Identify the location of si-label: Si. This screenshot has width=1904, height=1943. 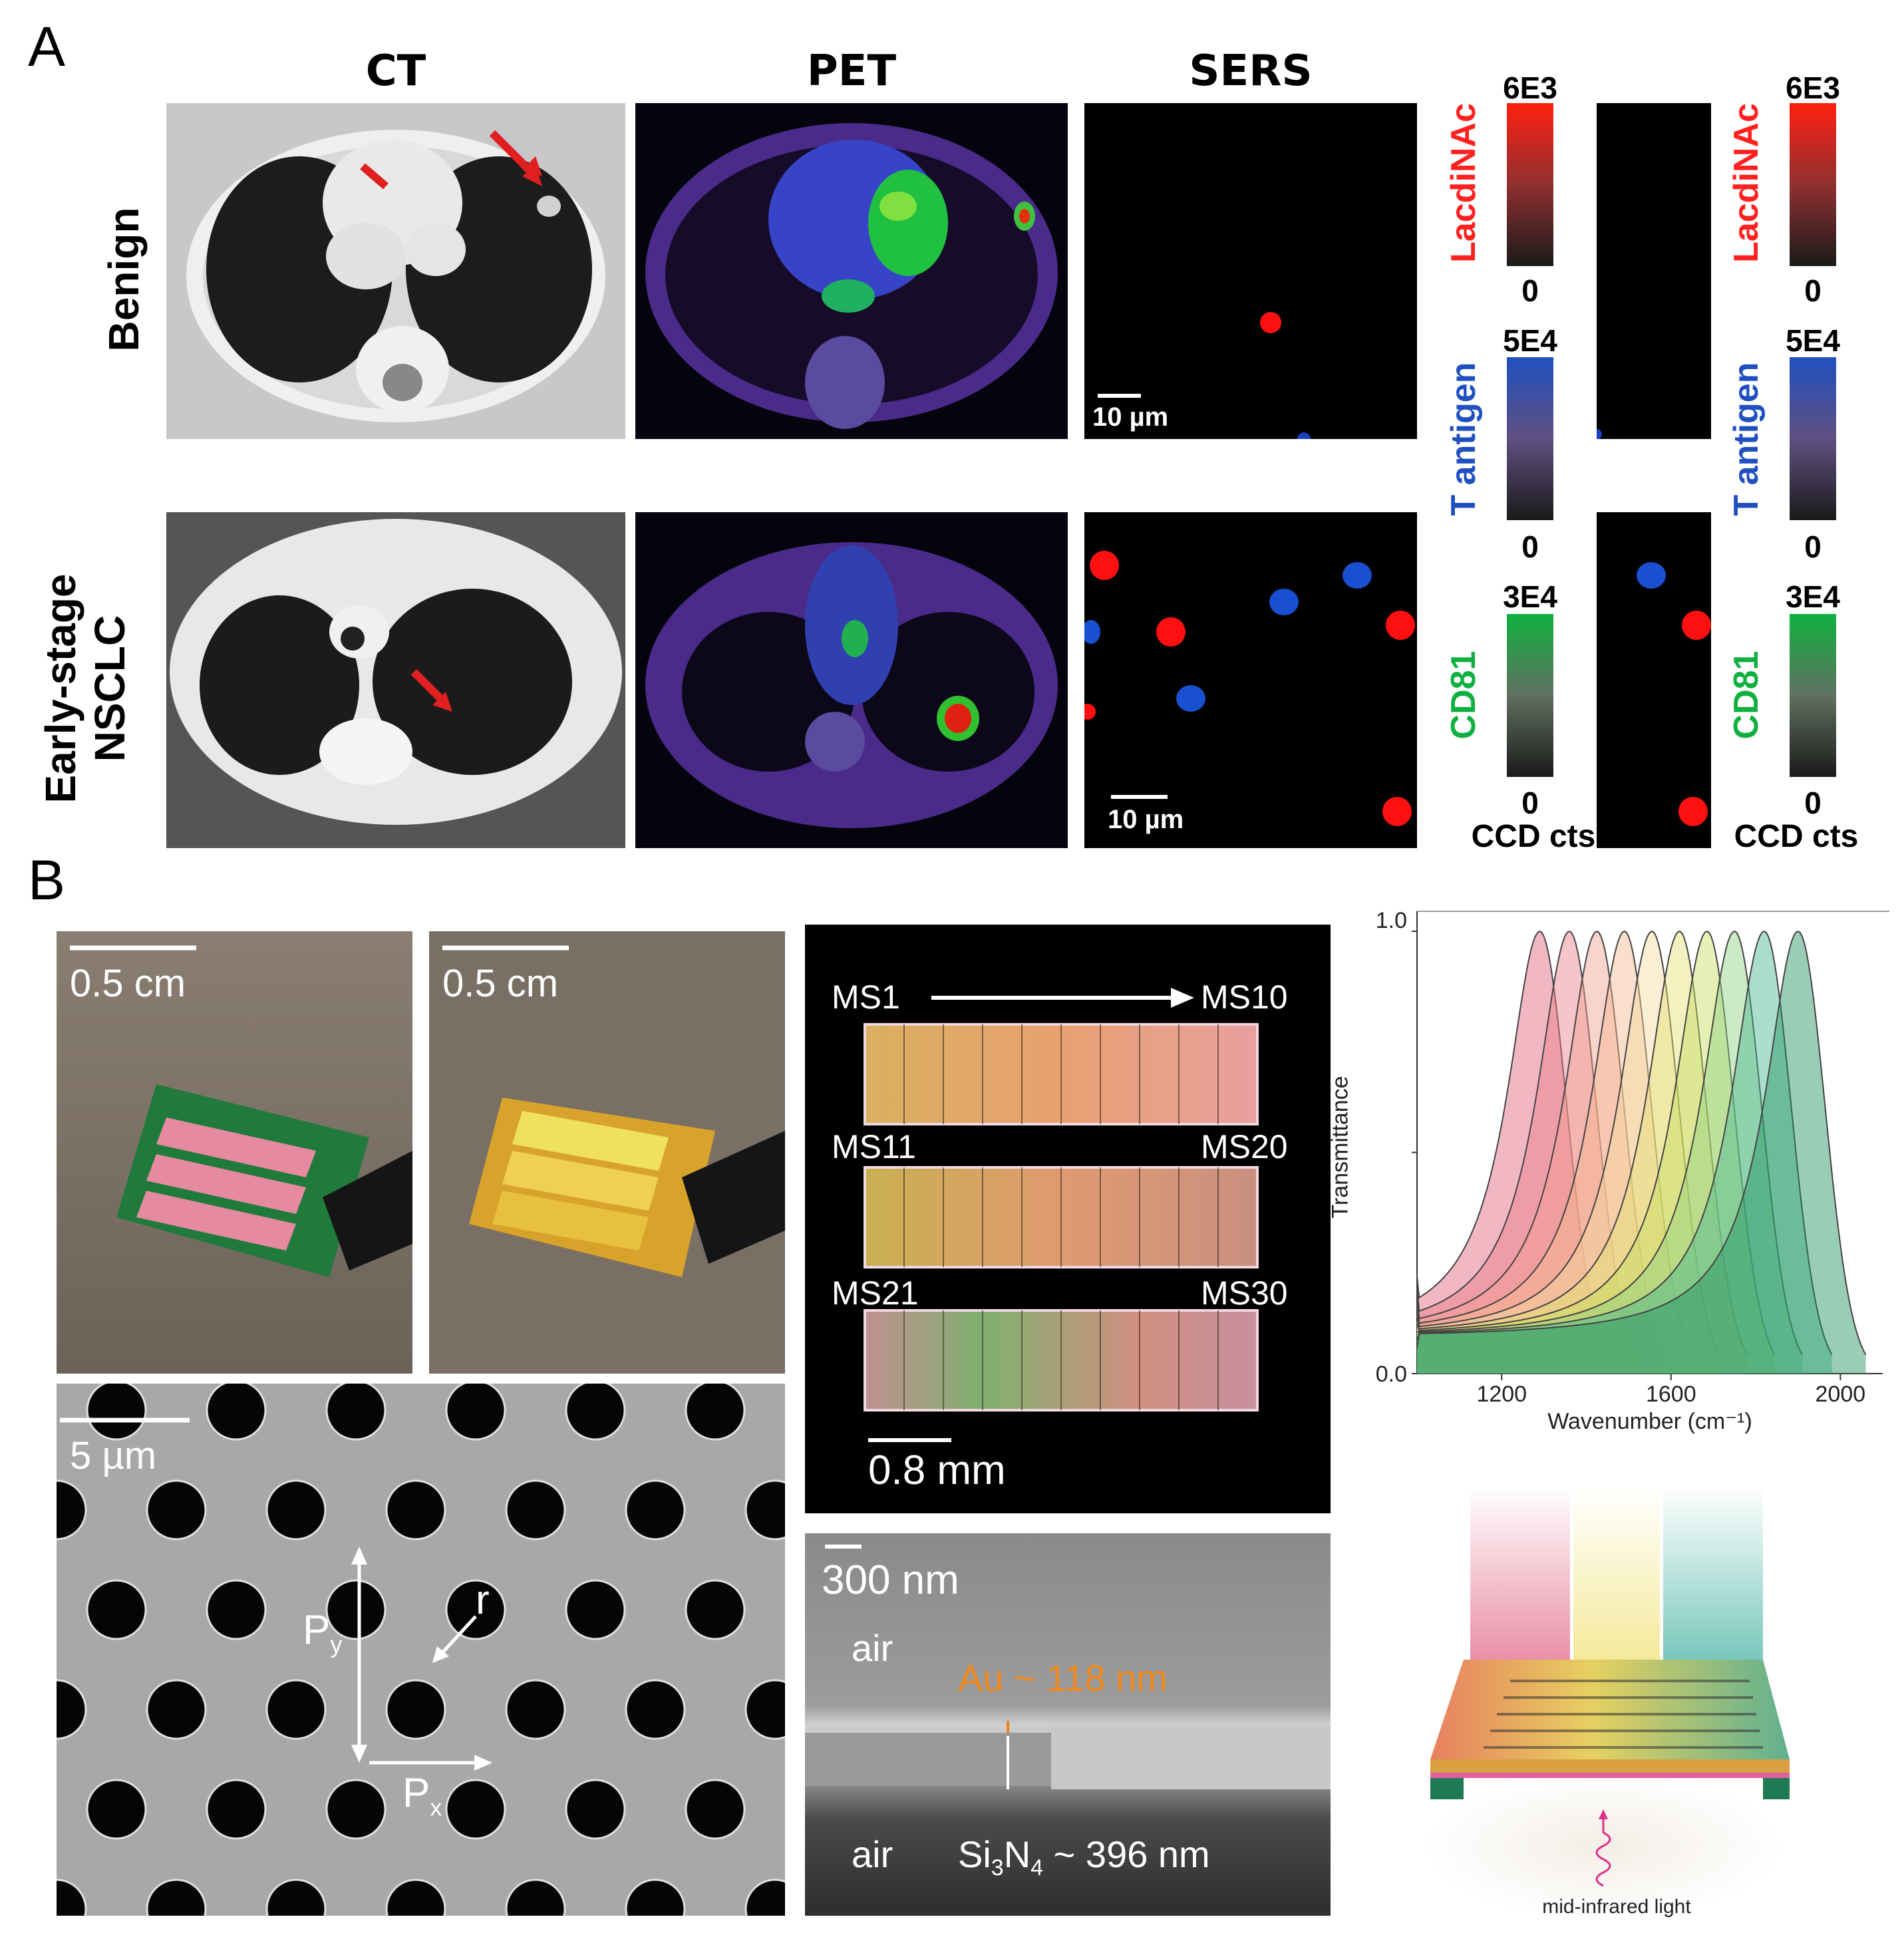
(974, 1854).